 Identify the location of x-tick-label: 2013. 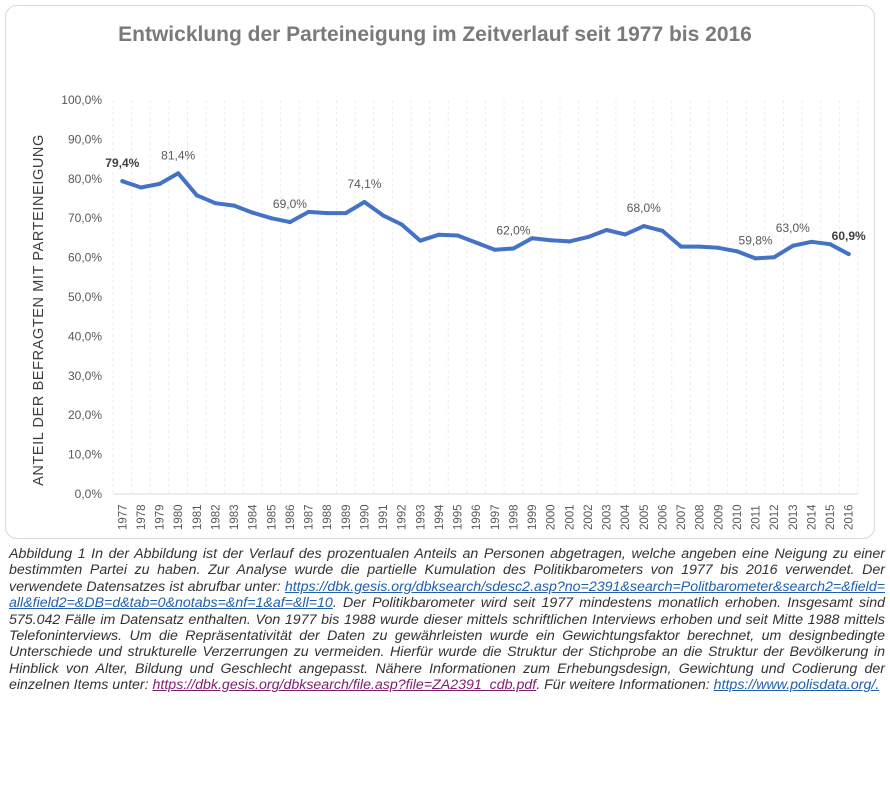
(794, 517).